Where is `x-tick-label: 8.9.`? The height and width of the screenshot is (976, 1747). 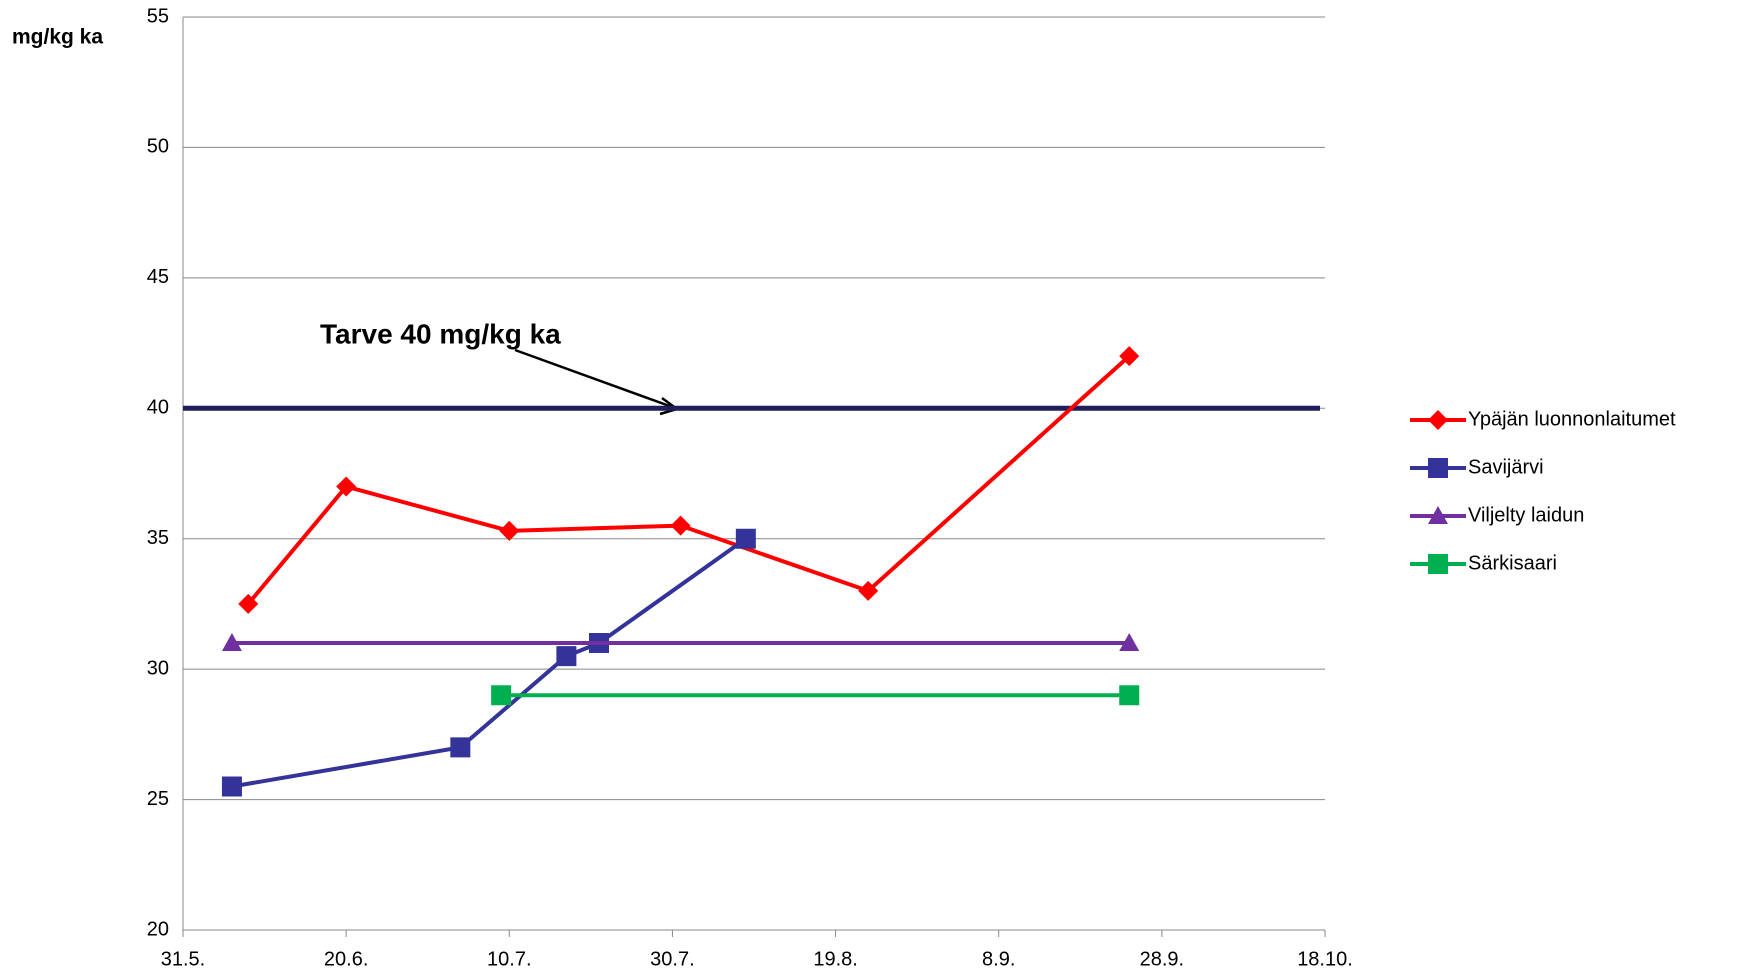
x-tick-label: 8.9. is located at coordinates (998, 959).